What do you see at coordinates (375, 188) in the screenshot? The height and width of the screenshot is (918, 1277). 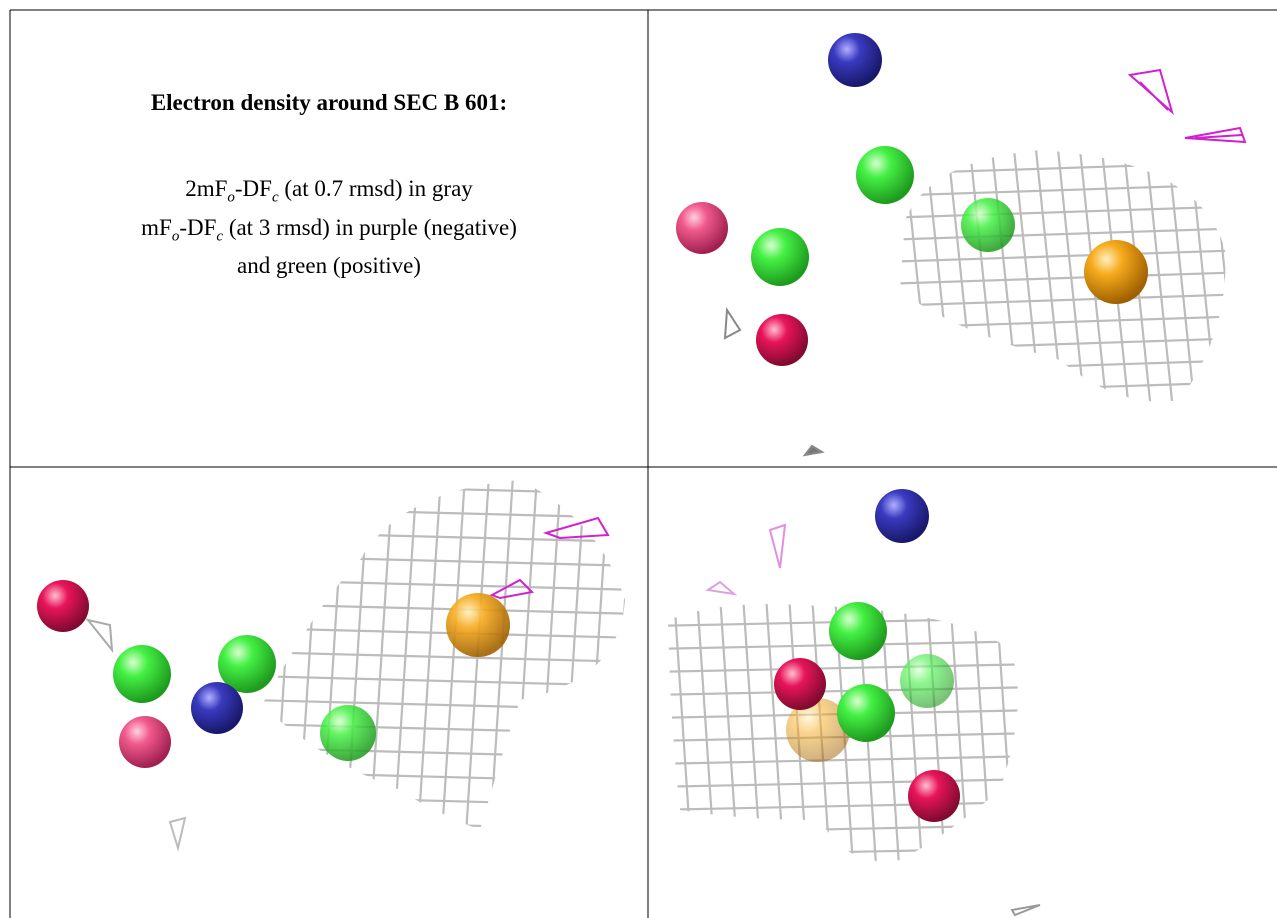 I see `text-part: (at 0.7 rmsd) in gray` at bounding box center [375, 188].